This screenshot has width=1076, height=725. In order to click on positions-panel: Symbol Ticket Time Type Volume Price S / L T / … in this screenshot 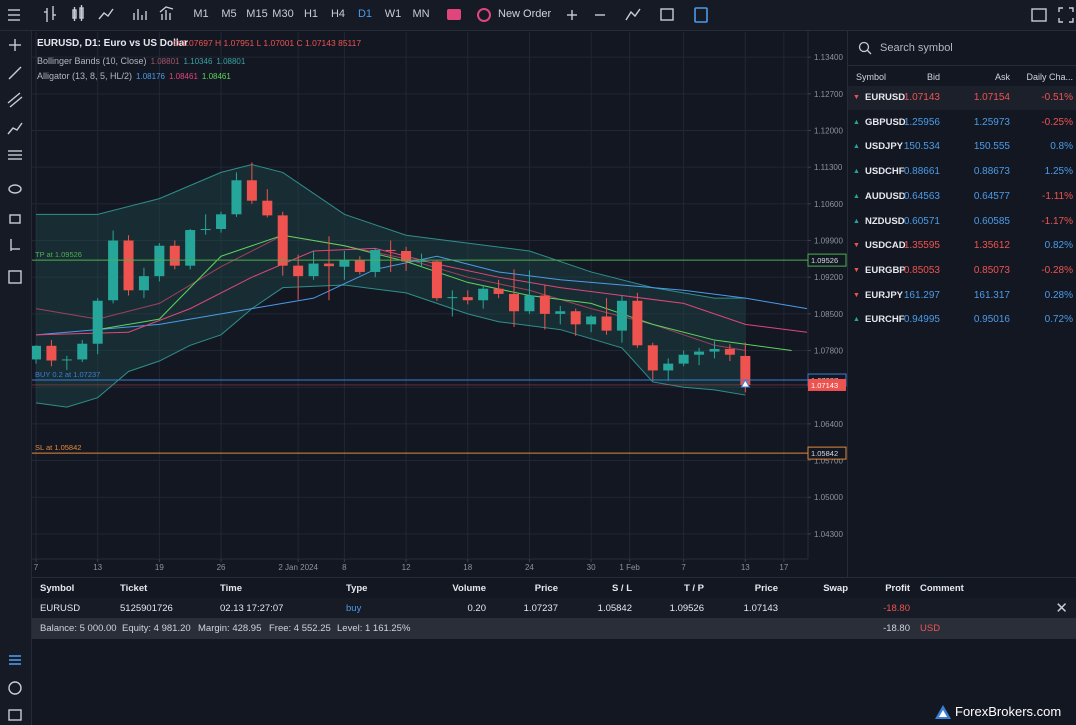, I will do `click(554, 608)`.